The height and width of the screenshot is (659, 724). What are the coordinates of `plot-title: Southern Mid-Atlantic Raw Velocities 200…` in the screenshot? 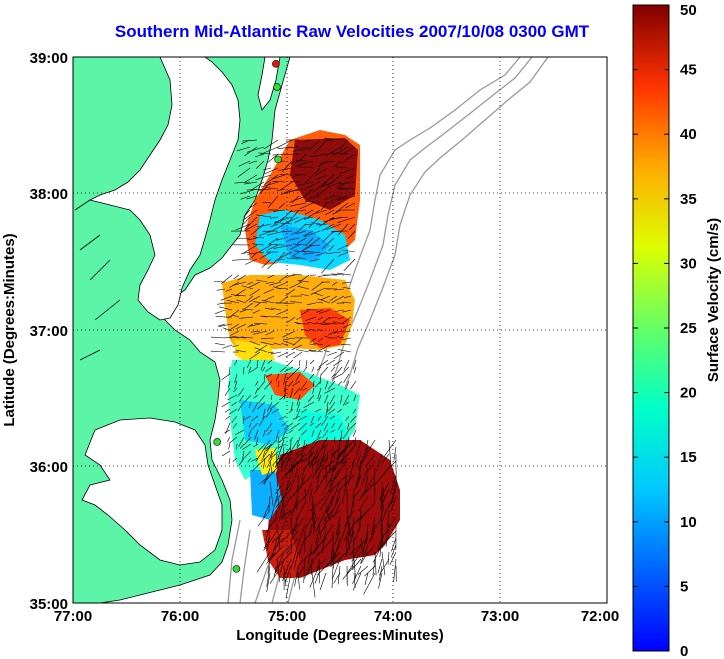 It's located at (352, 31).